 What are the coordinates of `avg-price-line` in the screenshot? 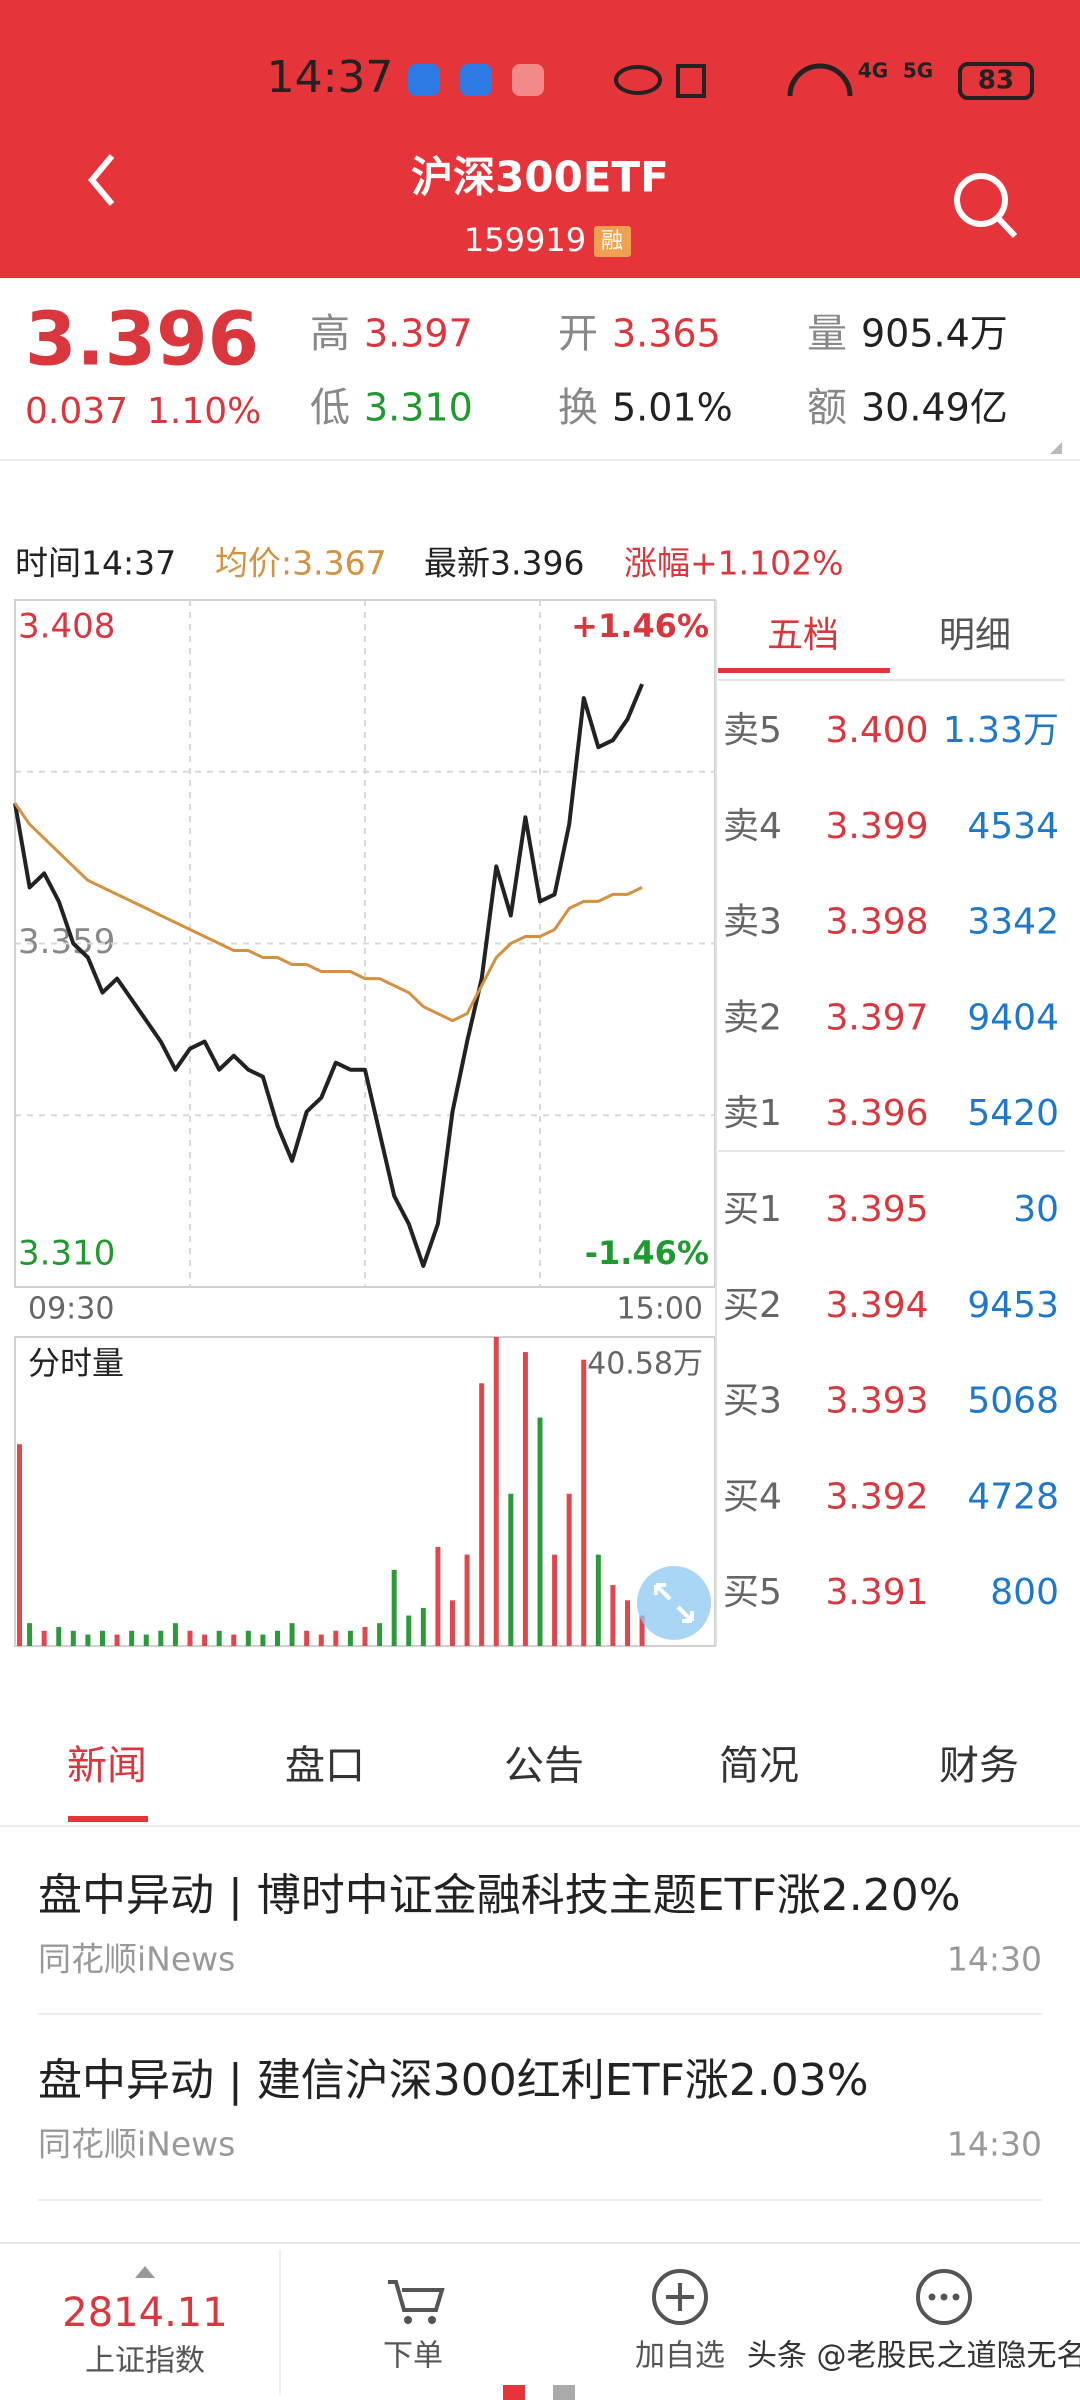 It's located at (328, 912).